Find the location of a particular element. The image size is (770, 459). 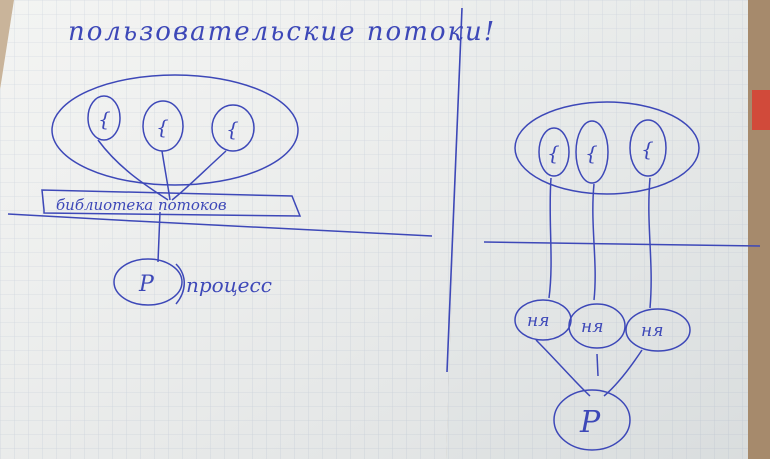

kernel-thread-label-1: ня is located at coordinates (538, 321).